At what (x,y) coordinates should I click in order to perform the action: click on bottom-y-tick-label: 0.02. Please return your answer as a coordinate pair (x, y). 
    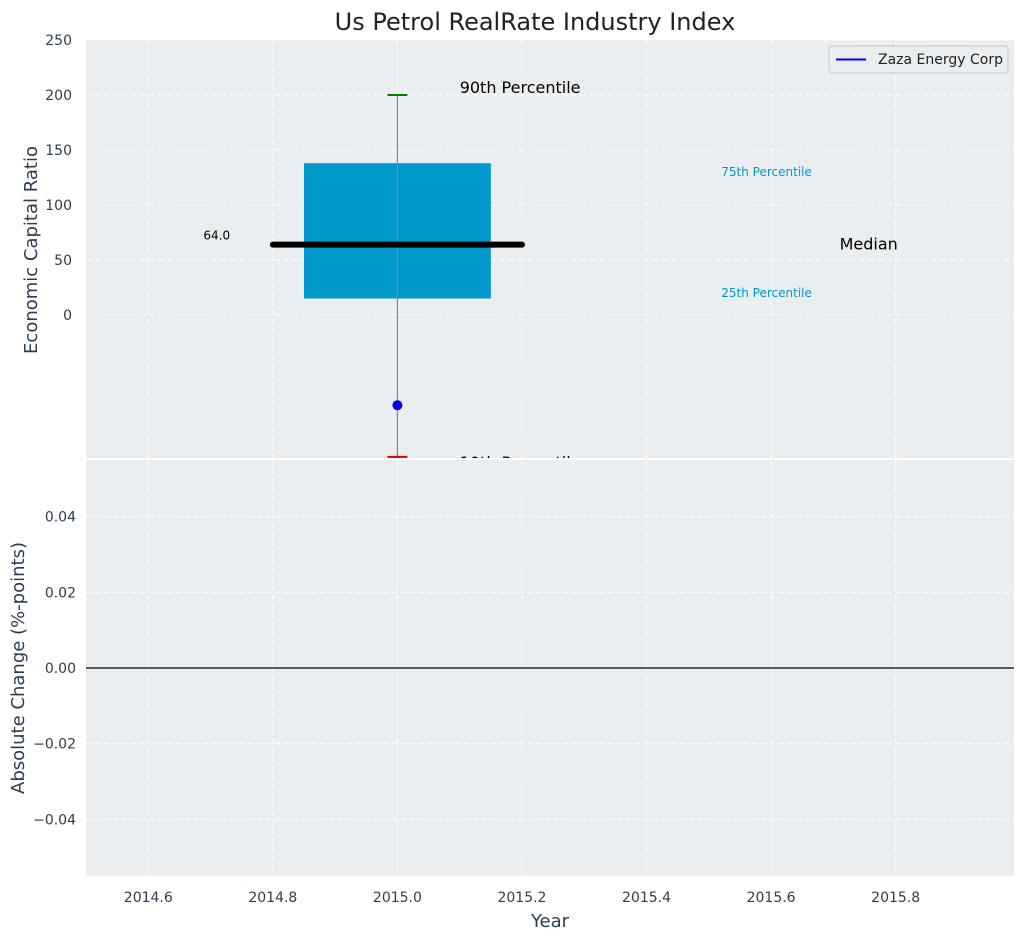
    Looking at the image, I should click on (60, 593).